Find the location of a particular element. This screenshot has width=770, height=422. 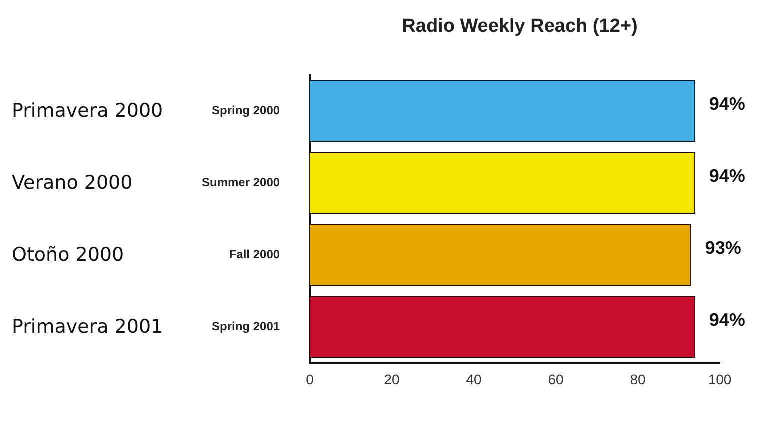

y-tick-label: Spring 2000 is located at coordinates (246, 110).